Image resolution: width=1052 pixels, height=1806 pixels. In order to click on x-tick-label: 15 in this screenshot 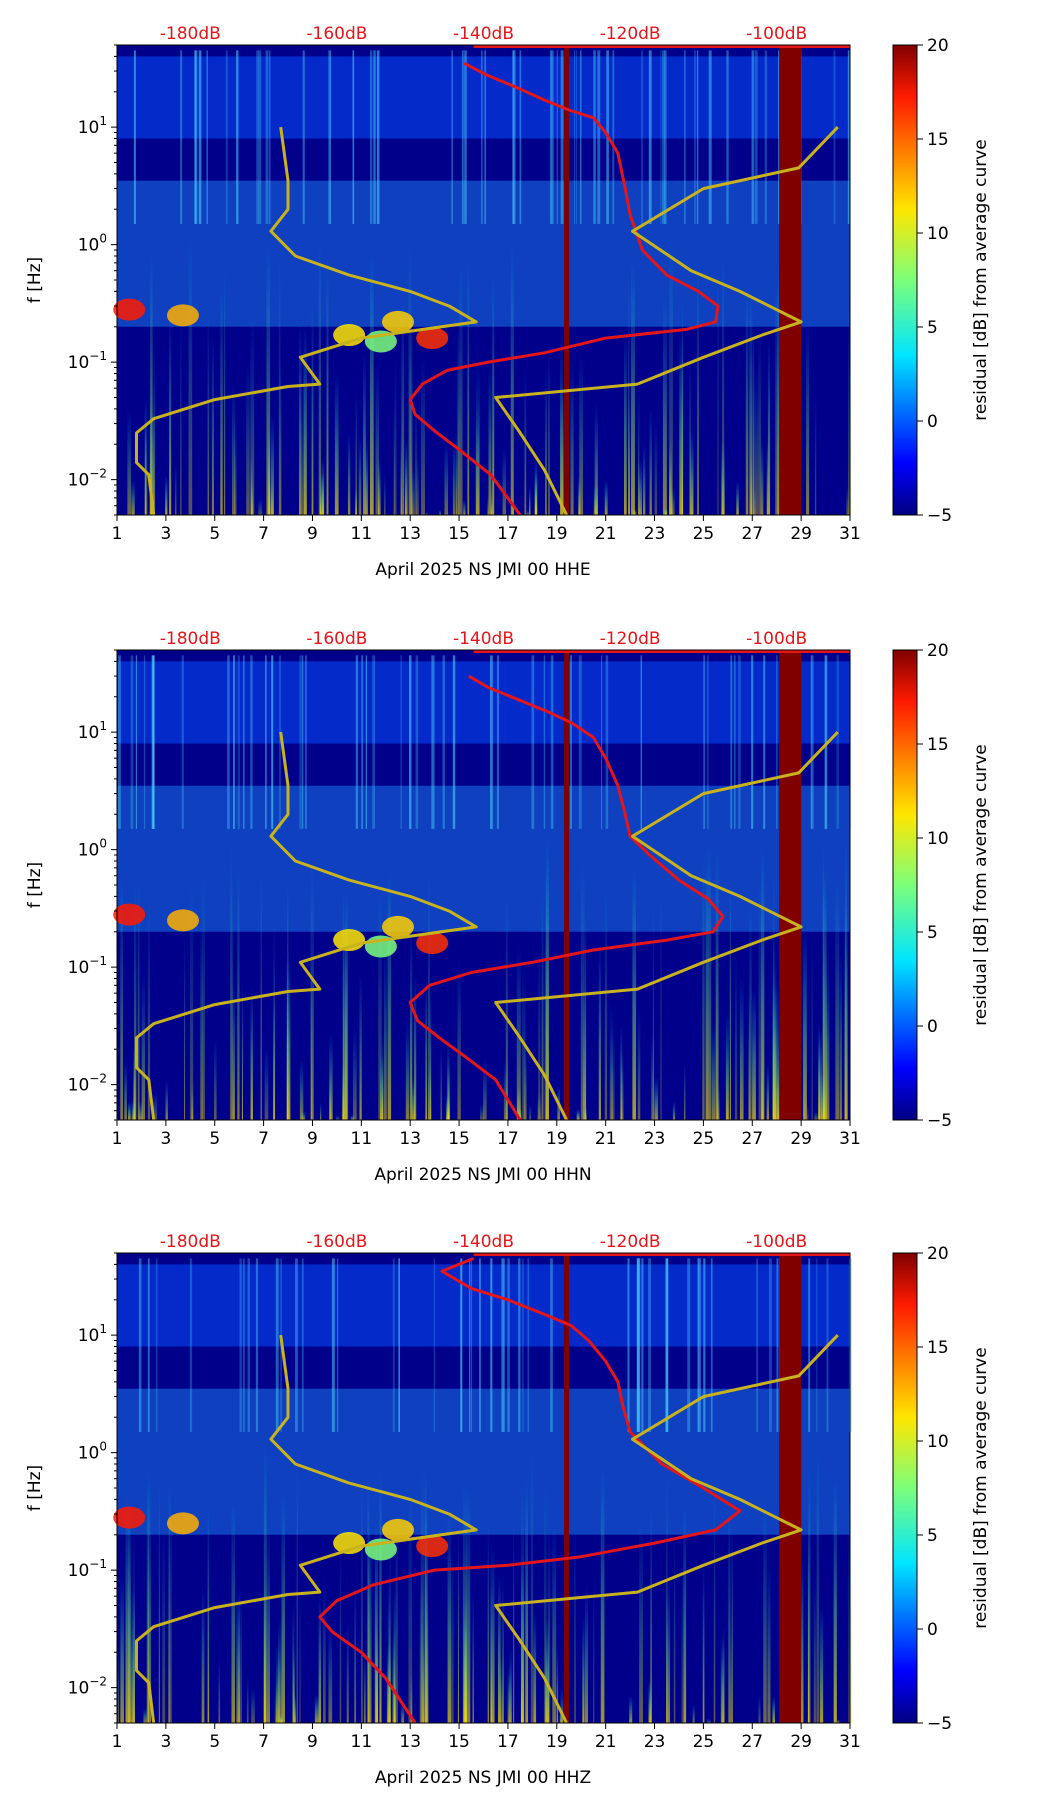, I will do `click(459, 1742)`.